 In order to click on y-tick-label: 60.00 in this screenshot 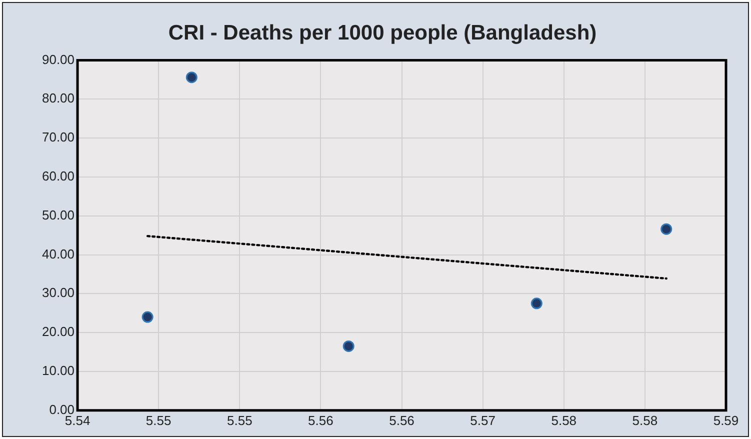, I will do `click(58, 176)`.